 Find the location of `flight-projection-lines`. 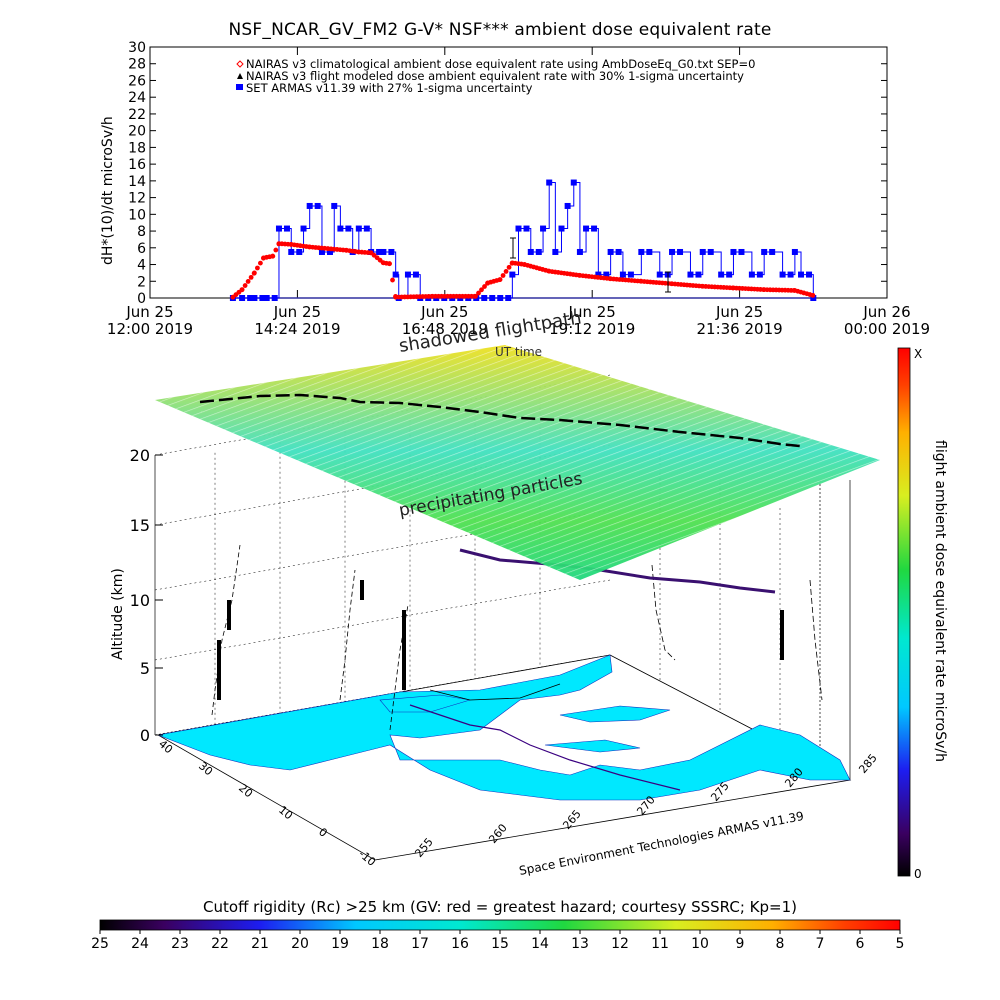

flight-projection-lines is located at coordinates (517, 637).